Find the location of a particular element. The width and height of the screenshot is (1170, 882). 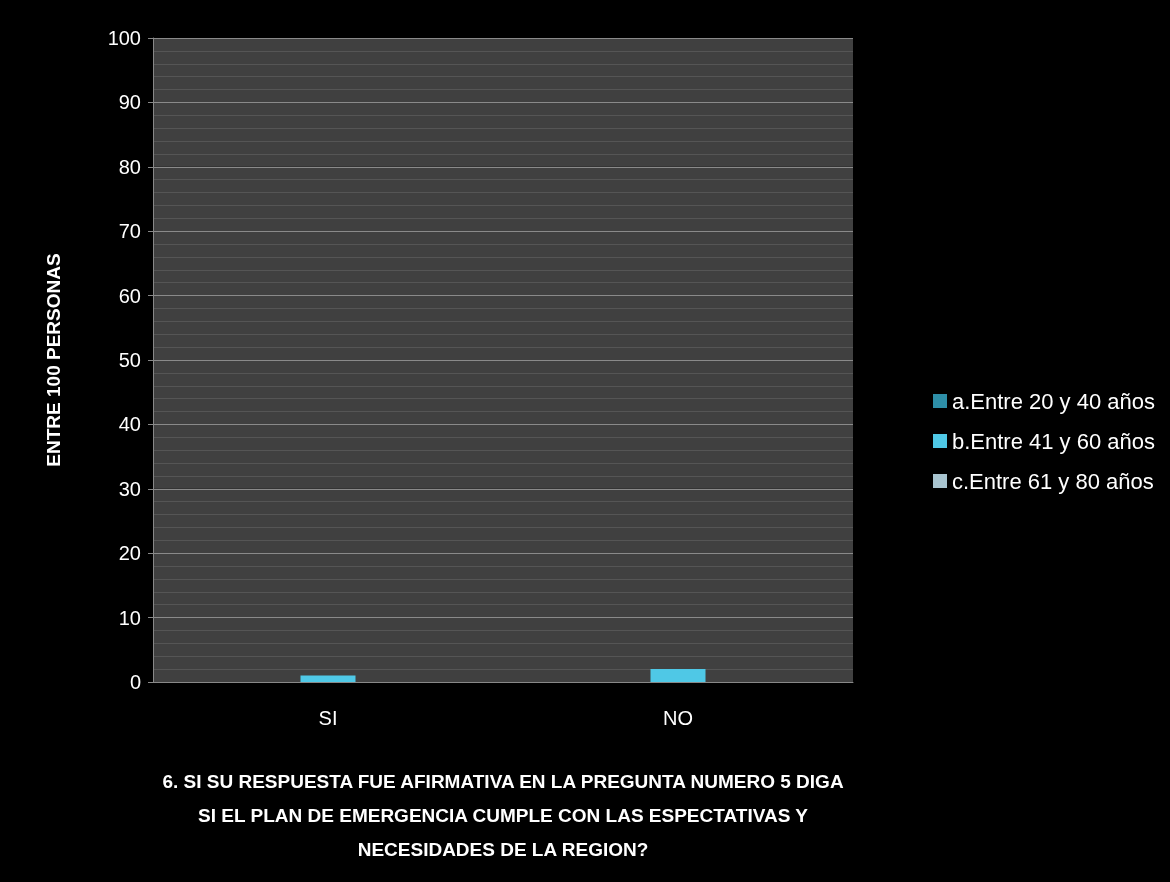

y-tick-label: 40 is located at coordinates (129, 424).